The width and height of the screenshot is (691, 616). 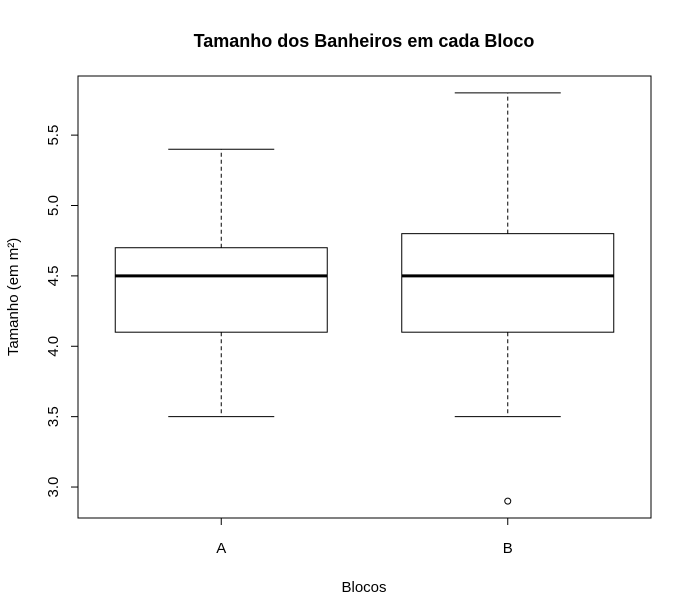 I want to click on y-axis-title: Tamanho (em m²), so click(x=13, y=297).